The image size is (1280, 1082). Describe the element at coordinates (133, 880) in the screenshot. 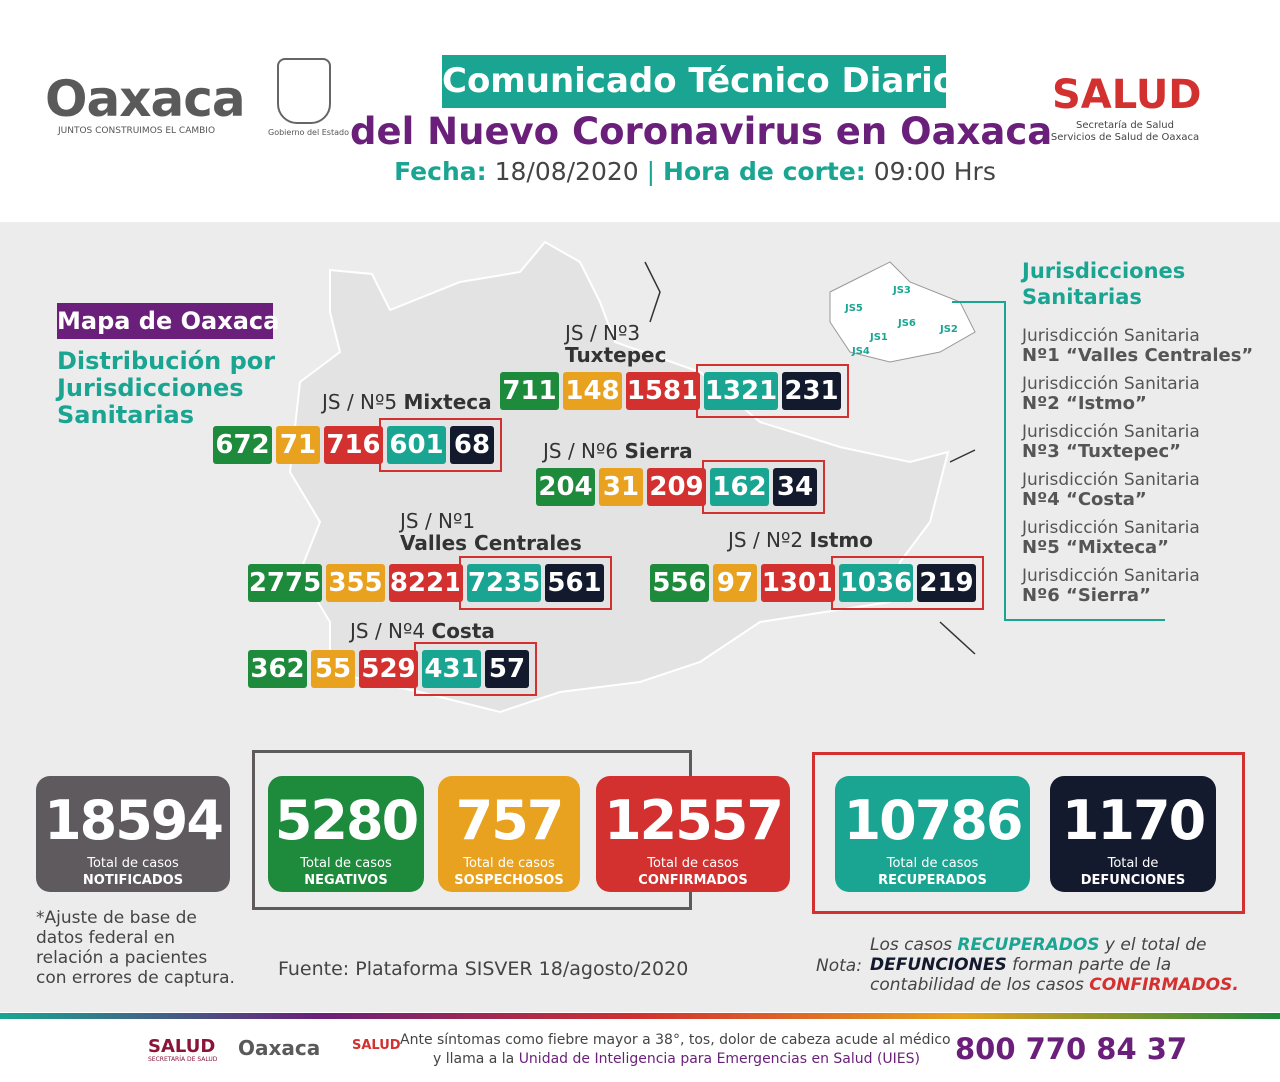

I see `total-label2: NOTIFICADOS` at that location.